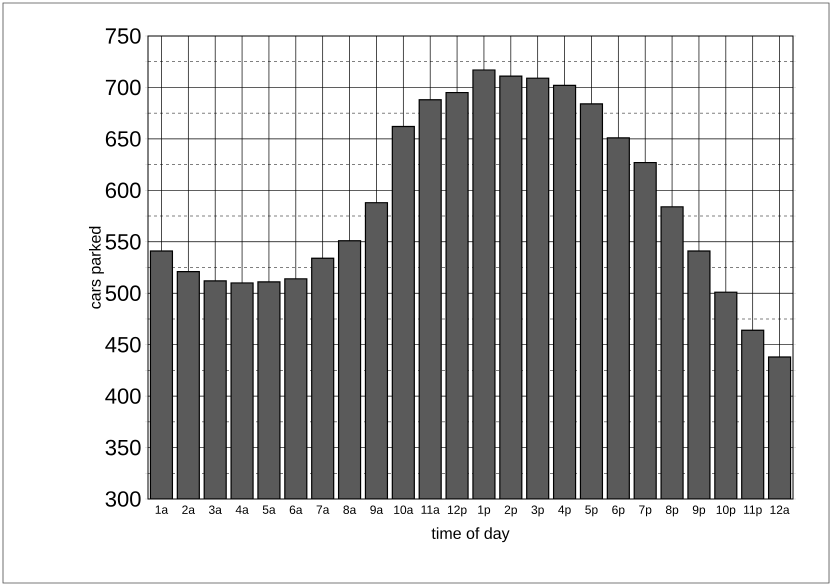 Image resolution: width=832 pixels, height=586 pixels. Describe the element at coordinates (123, 242) in the screenshot. I see `y-tick-label: 550` at that location.